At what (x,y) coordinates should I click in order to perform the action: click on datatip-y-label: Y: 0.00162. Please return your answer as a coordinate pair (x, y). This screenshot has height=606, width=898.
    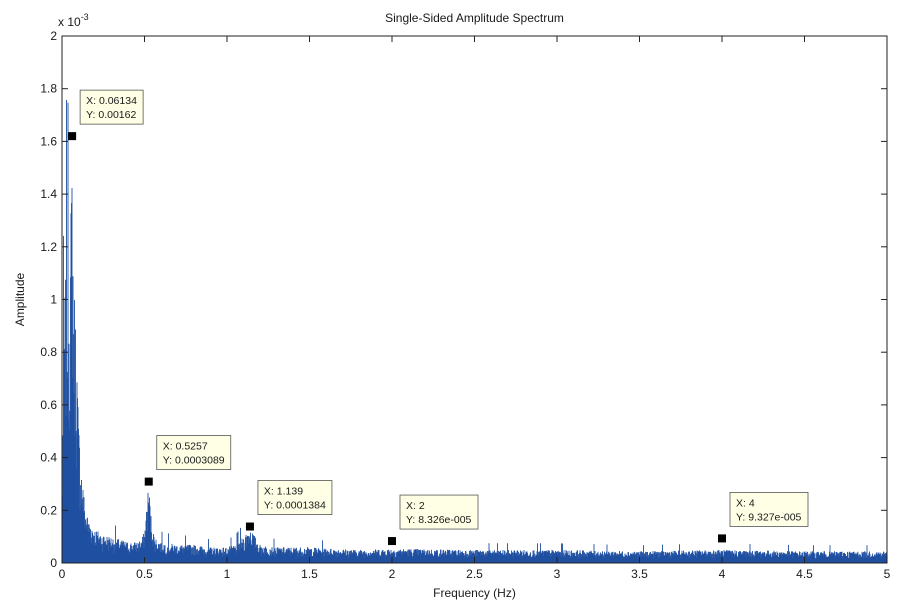
    Looking at the image, I should click on (111, 115).